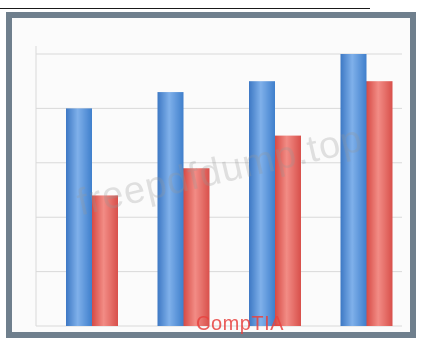 This screenshot has width=422, height=341. Describe the element at coordinates (185, 4) in the screenshot. I see `top-rule` at that location.